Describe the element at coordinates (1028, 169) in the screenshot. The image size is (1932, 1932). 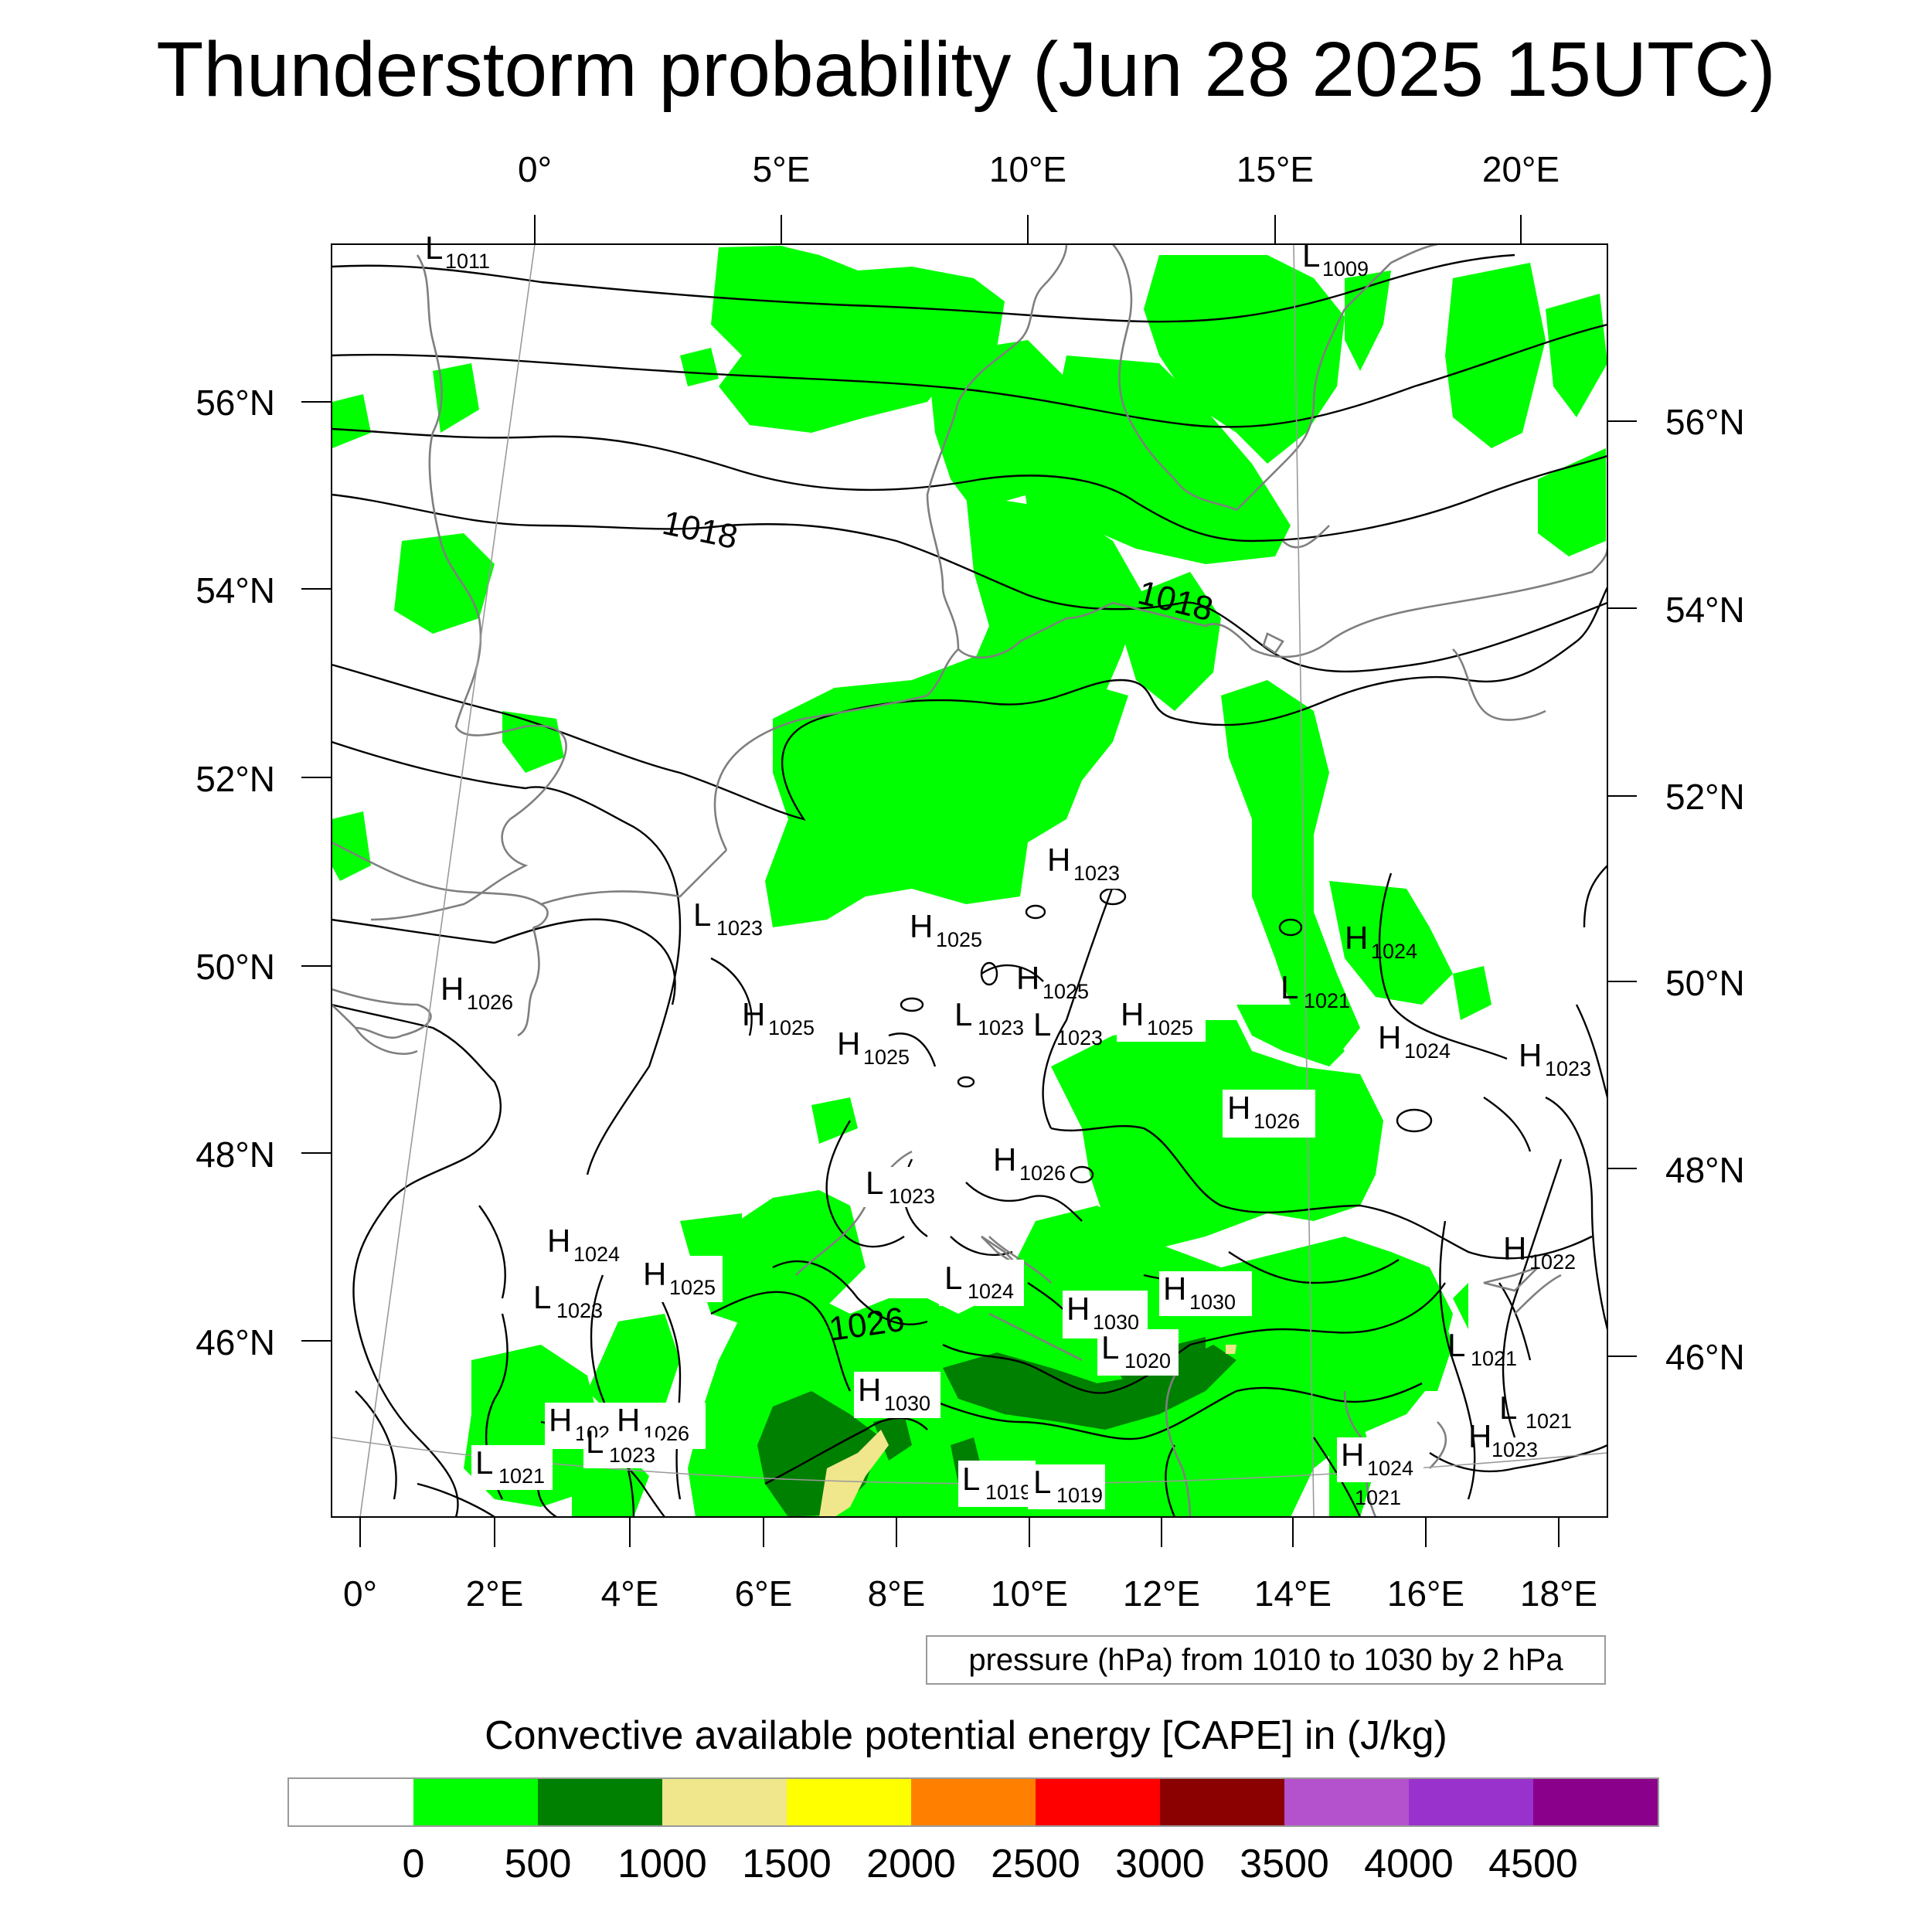
I see `top-lon-label: 10°E` at that location.